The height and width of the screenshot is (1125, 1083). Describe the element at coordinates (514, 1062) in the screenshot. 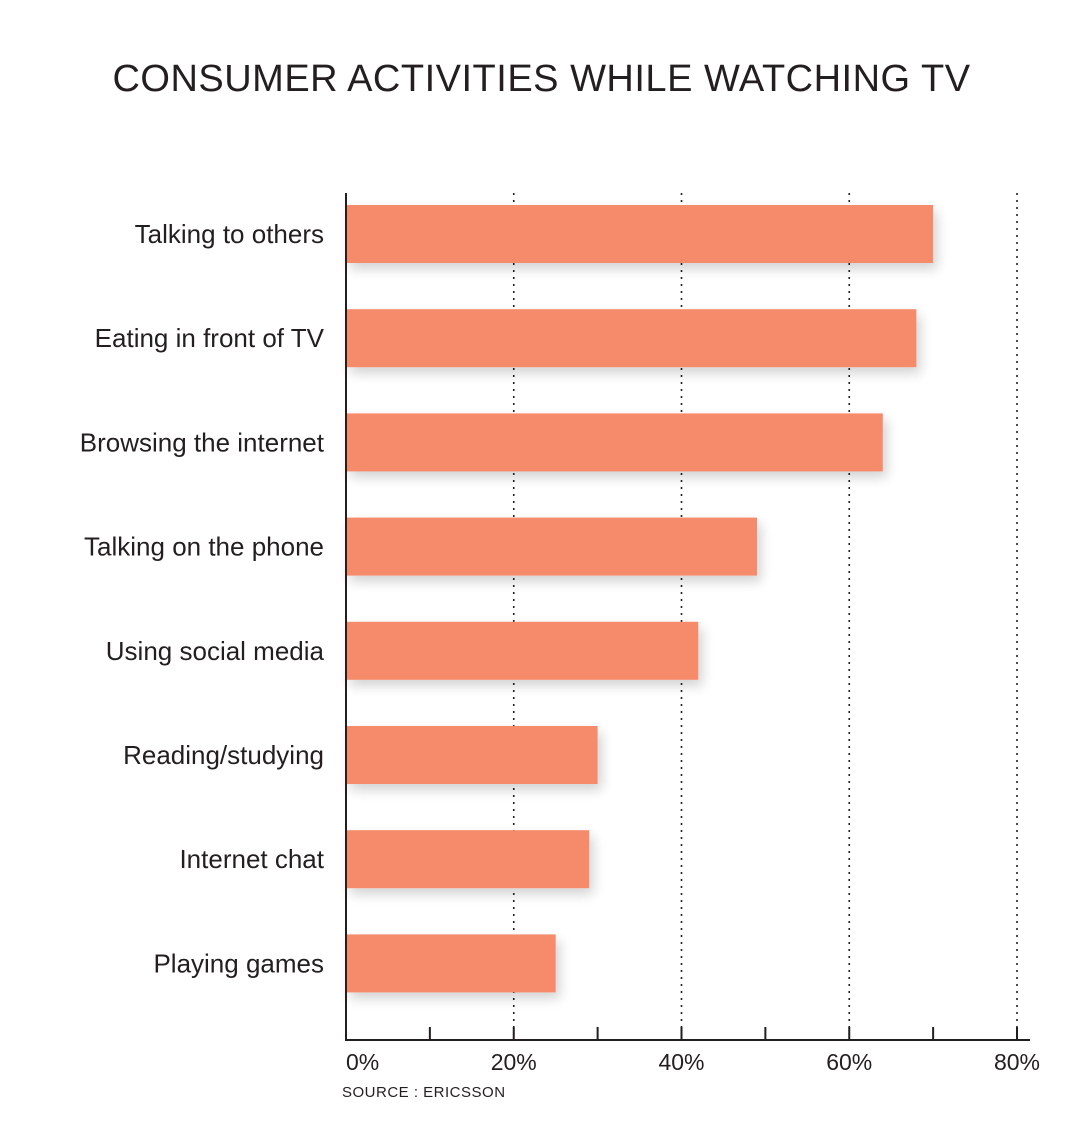

I see `x-tick-label: 20%` at that location.